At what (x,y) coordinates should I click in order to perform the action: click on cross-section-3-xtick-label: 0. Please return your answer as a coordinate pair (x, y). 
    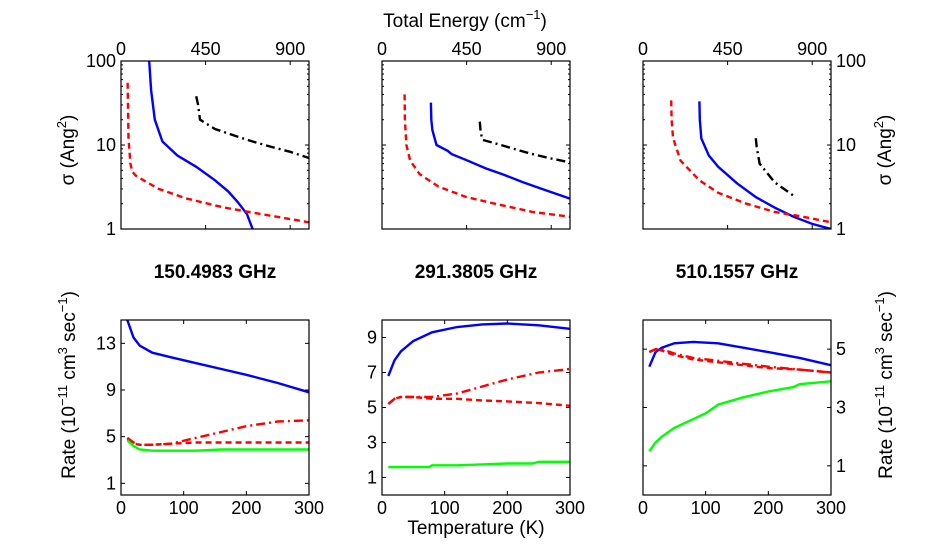
    Looking at the image, I should click on (643, 49).